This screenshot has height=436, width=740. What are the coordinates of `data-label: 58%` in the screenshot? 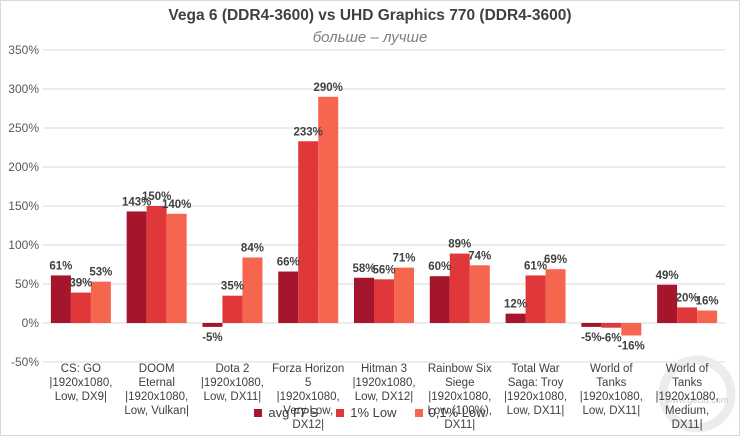 It's located at (363, 269).